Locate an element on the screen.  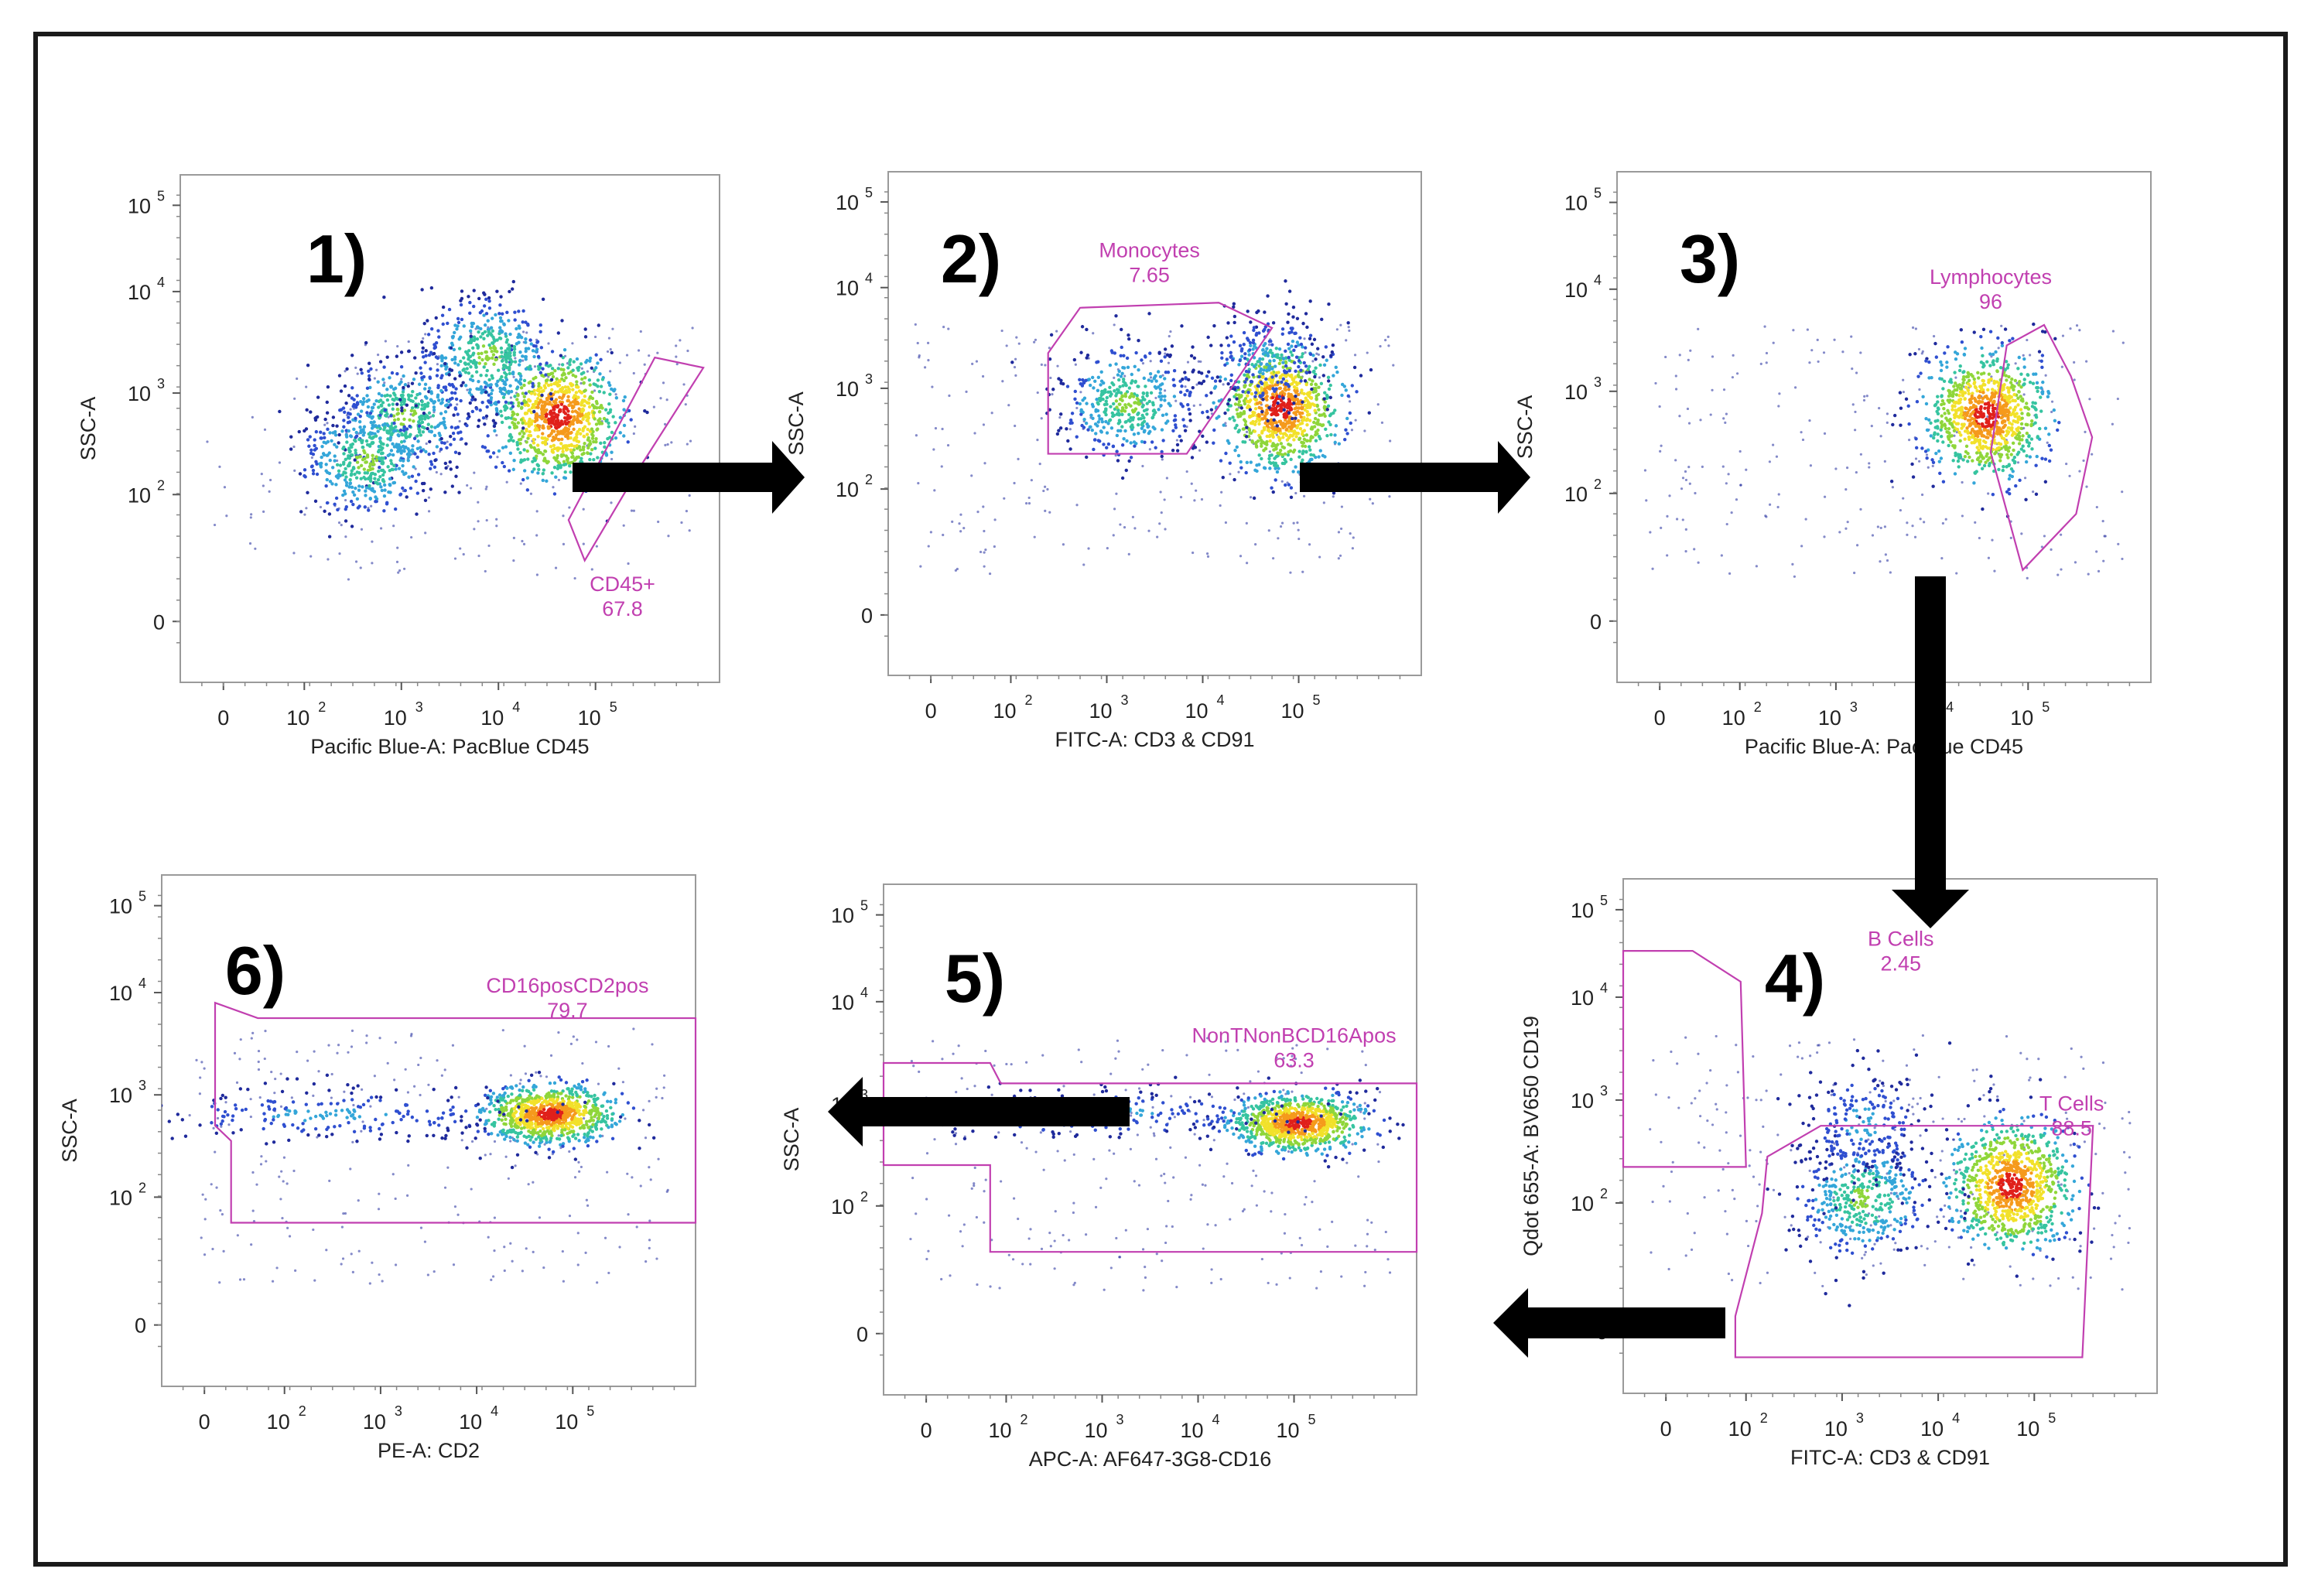
plot-area is located at coordinates (449, 428).